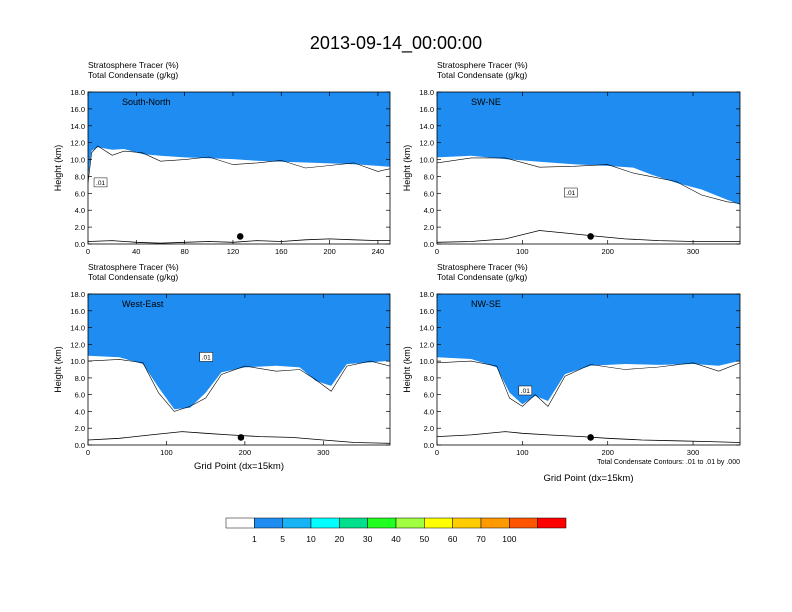 Image resolution: width=792 pixels, height=612 pixels. What do you see at coordinates (368, 539) in the screenshot?
I see `colorbar-label: 30` at bounding box center [368, 539].